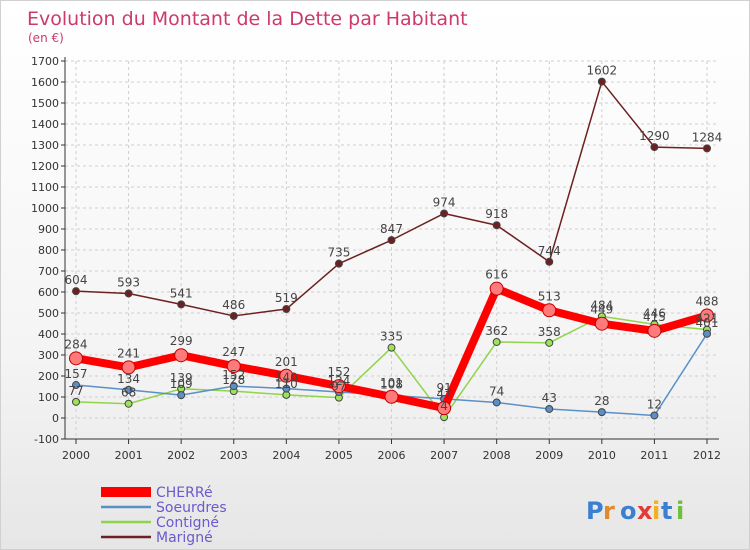  I want to click on x-tick-label: 2003, so click(234, 455).